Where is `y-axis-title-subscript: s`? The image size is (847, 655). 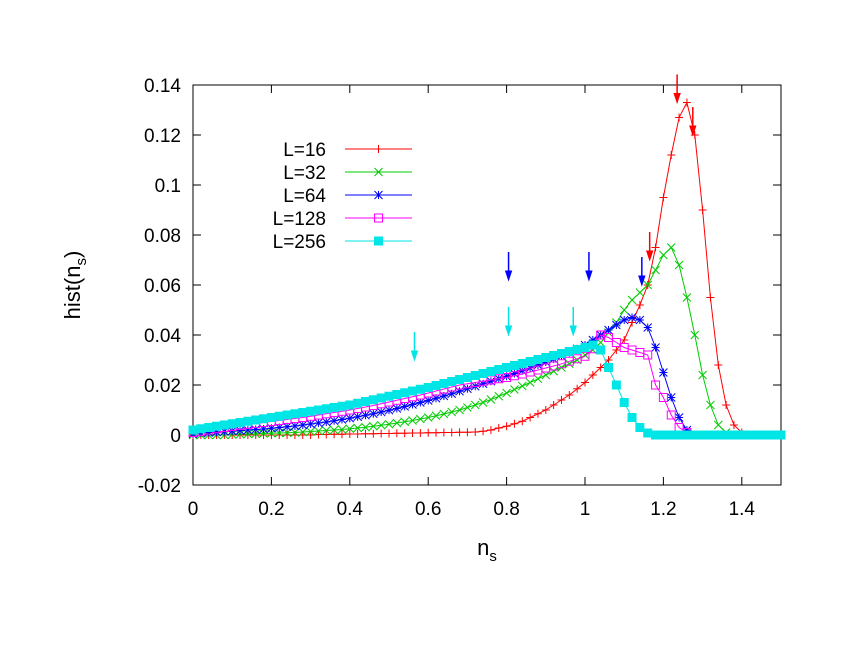 y-axis-title-subscript: s is located at coordinates (81, 262).